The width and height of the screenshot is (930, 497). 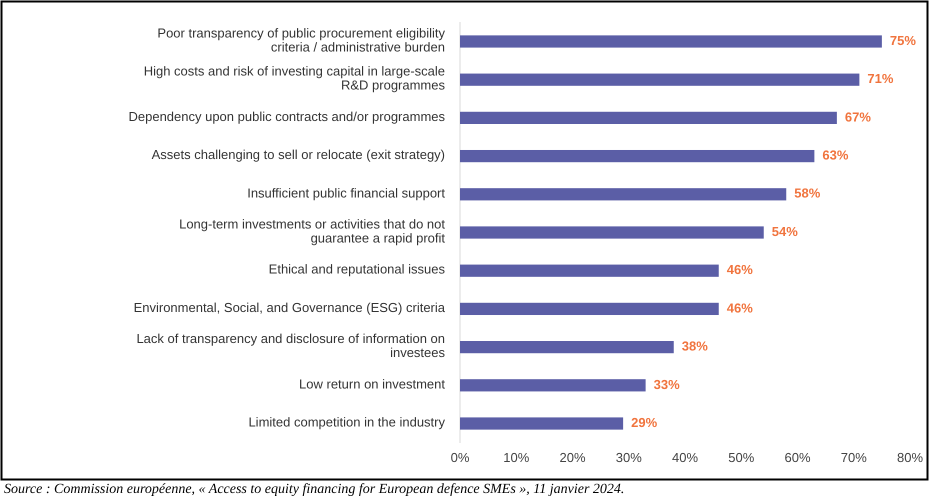 What do you see at coordinates (572, 457) in the screenshot?
I see `x-tick-label: 20%` at bounding box center [572, 457].